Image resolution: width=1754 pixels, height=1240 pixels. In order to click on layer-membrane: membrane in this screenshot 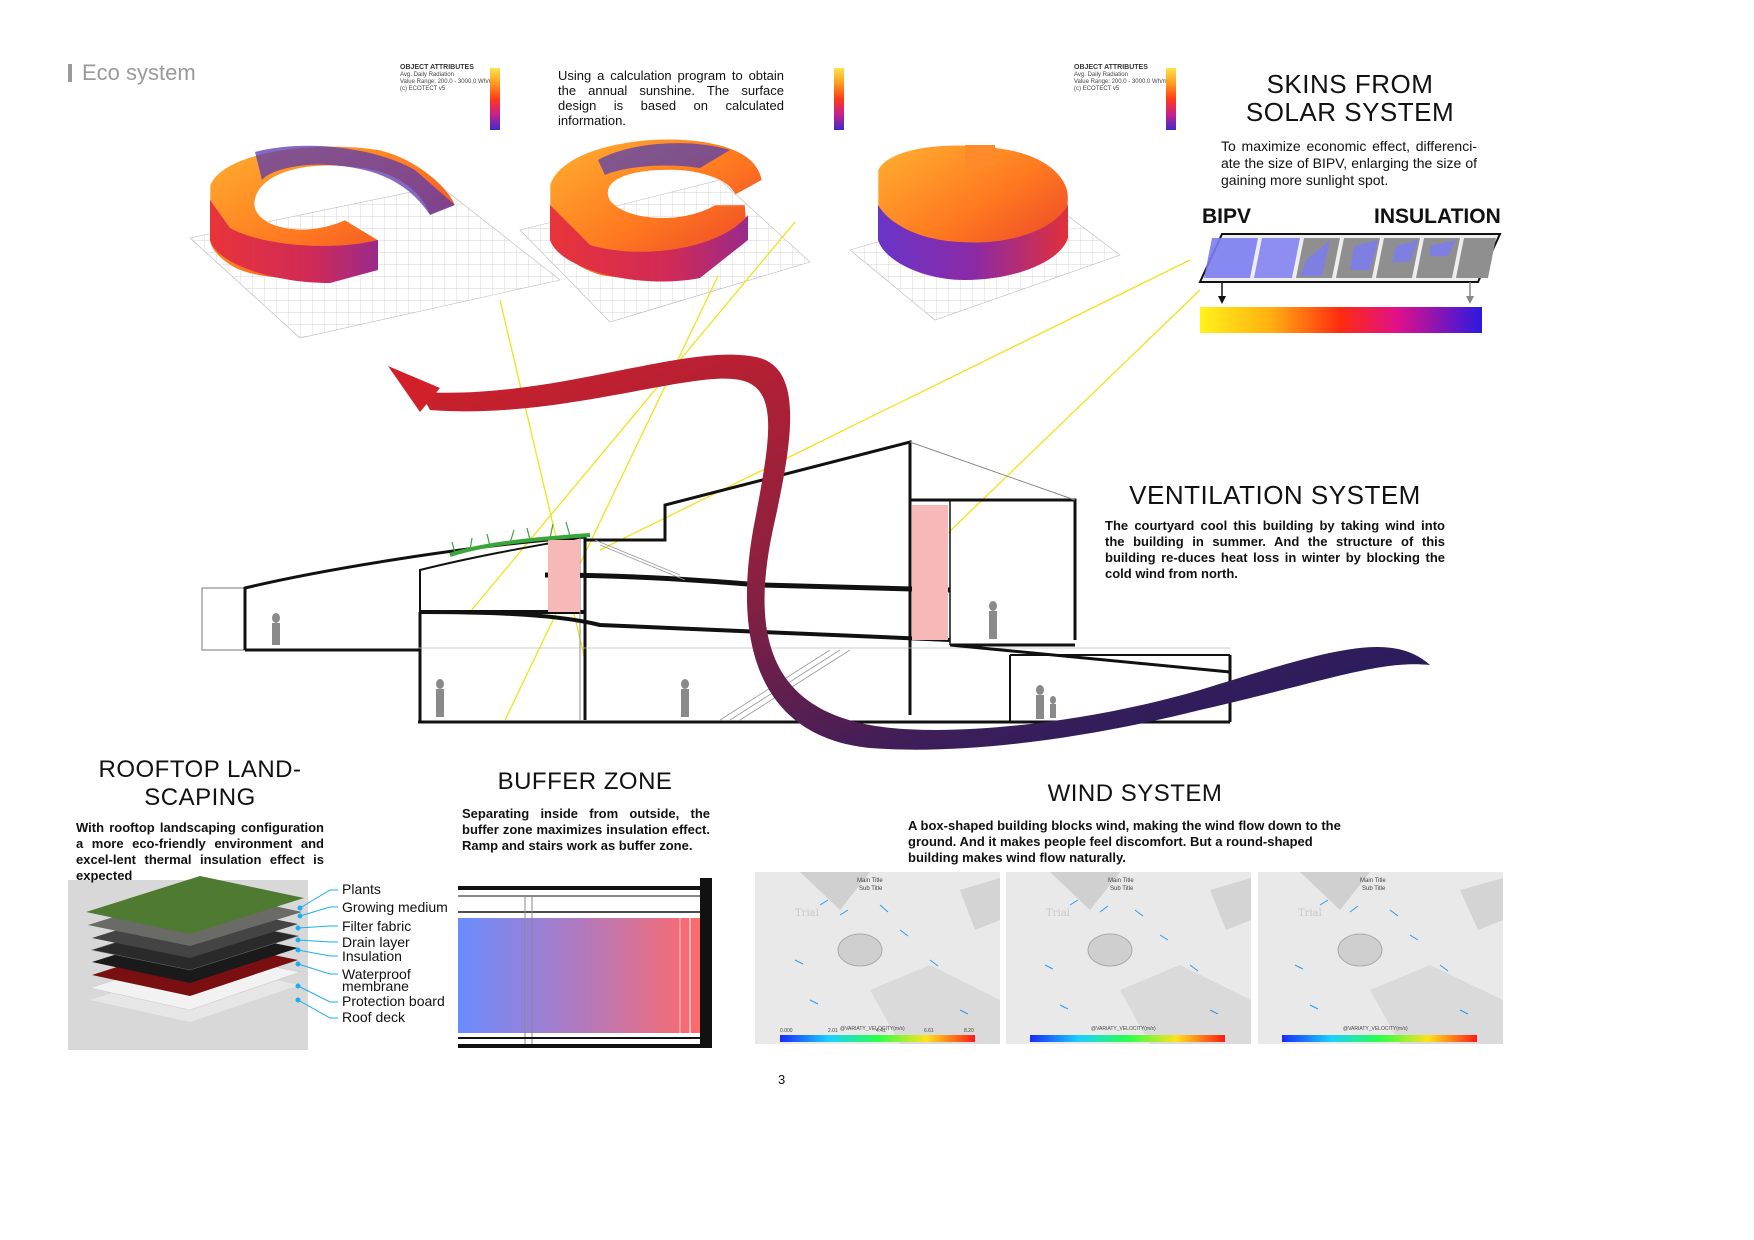, I will do `click(375, 986)`.